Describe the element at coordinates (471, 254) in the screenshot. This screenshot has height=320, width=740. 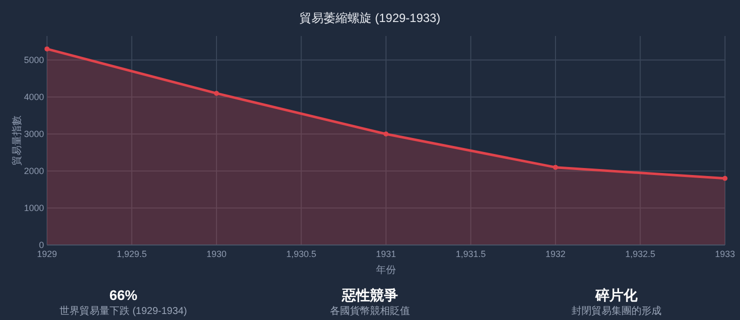
I see `x-tick-label: 1,931.5` at that location.